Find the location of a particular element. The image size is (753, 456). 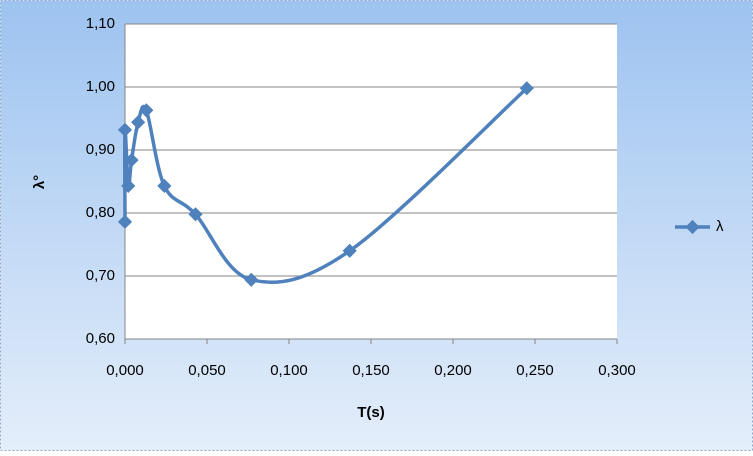

y-tick-label: 0,60 is located at coordinates (100, 338).